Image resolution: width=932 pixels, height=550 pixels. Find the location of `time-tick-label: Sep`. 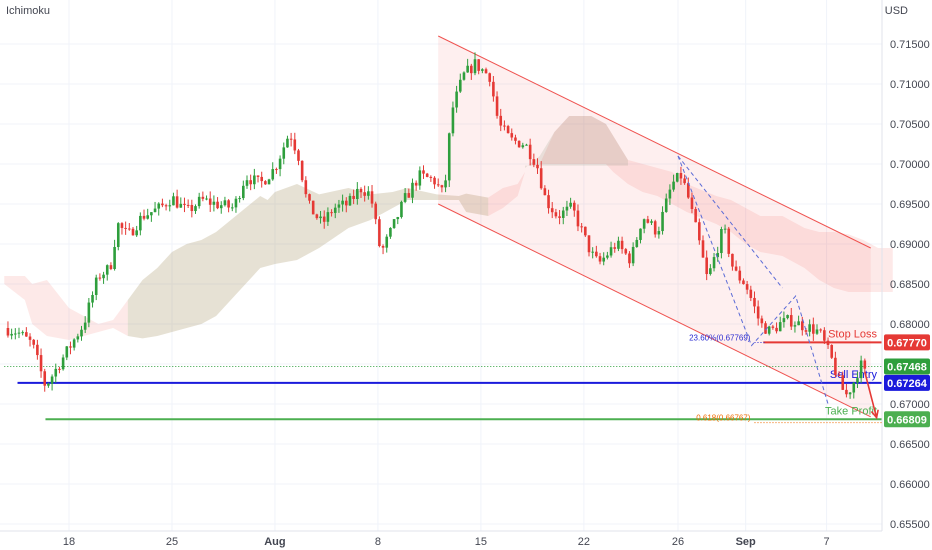

time-tick-label: Sep is located at coordinates (746, 542).